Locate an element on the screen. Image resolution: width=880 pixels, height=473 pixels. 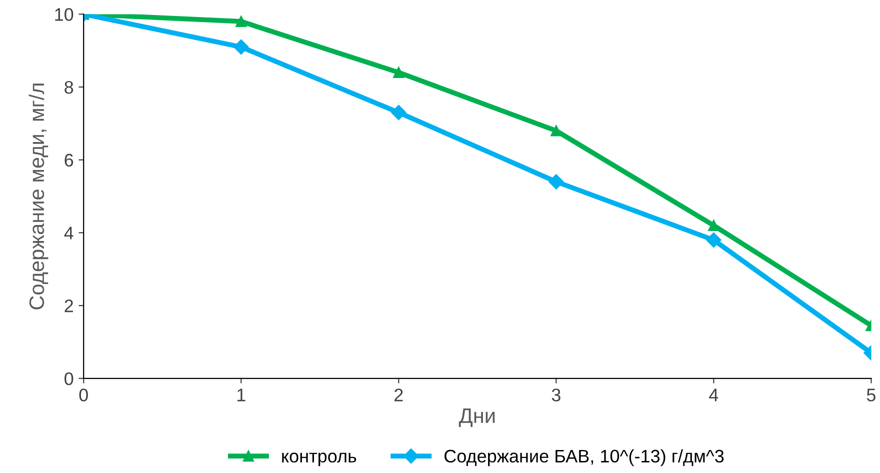
y-tick-label: 8 is located at coordinates (69, 87).